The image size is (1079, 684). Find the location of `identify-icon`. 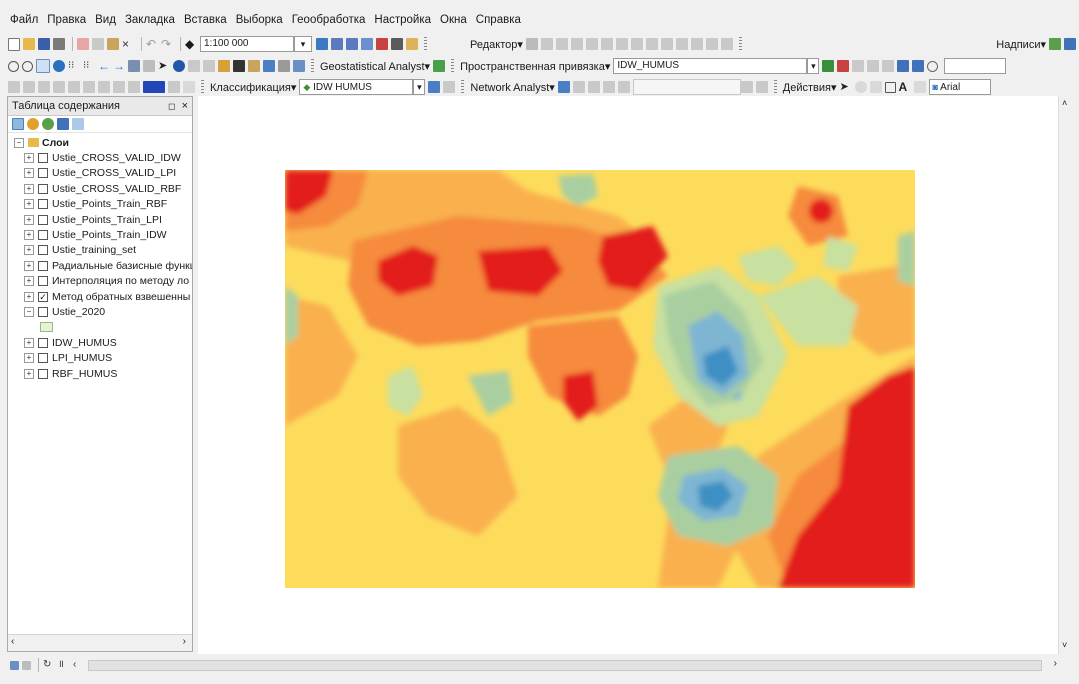

identify-icon is located at coordinates (179, 66).